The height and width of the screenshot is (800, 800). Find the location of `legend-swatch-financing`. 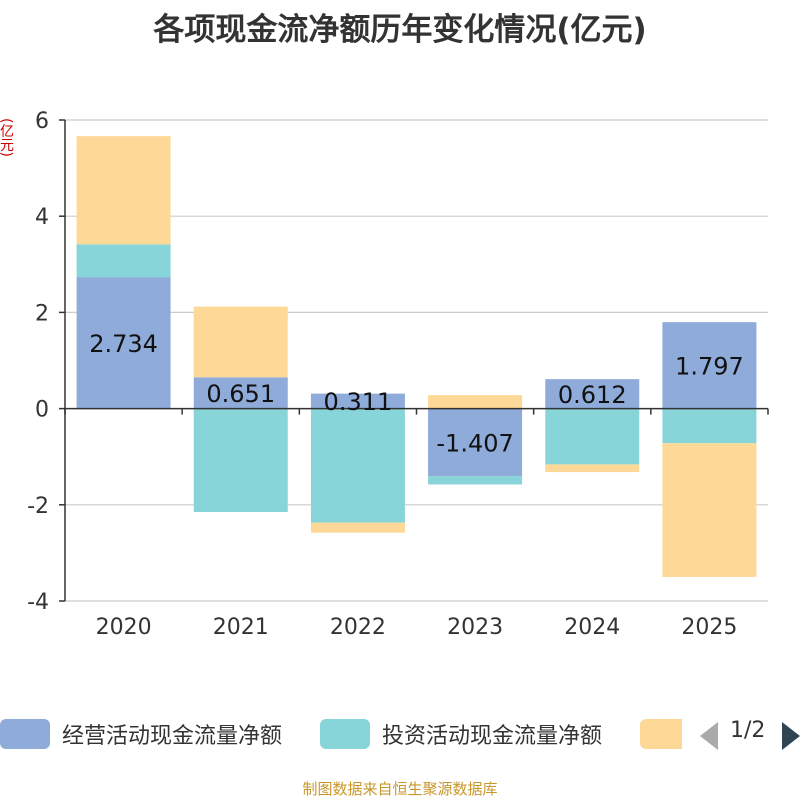

legend-swatch-financing is located at coordinates (661, 734).